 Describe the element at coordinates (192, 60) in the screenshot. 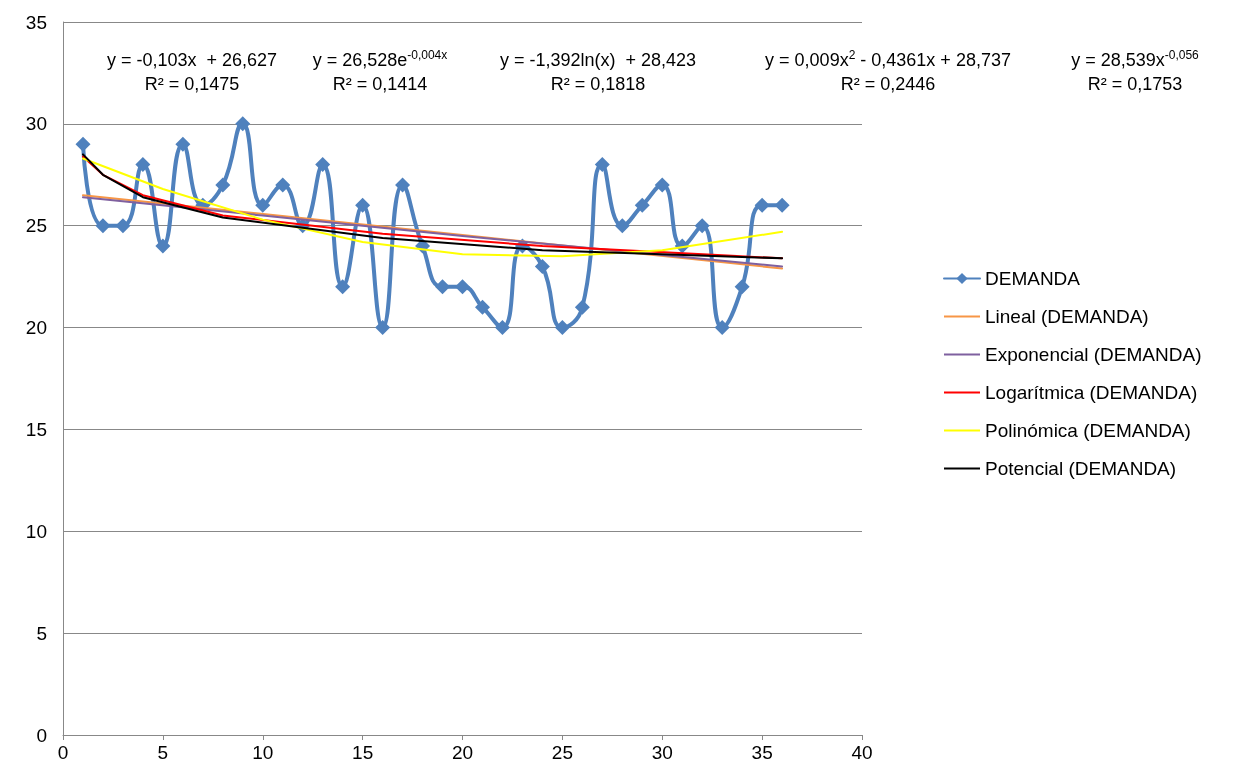

I see `annotation: y = -0,103x + 26,627` at that location.